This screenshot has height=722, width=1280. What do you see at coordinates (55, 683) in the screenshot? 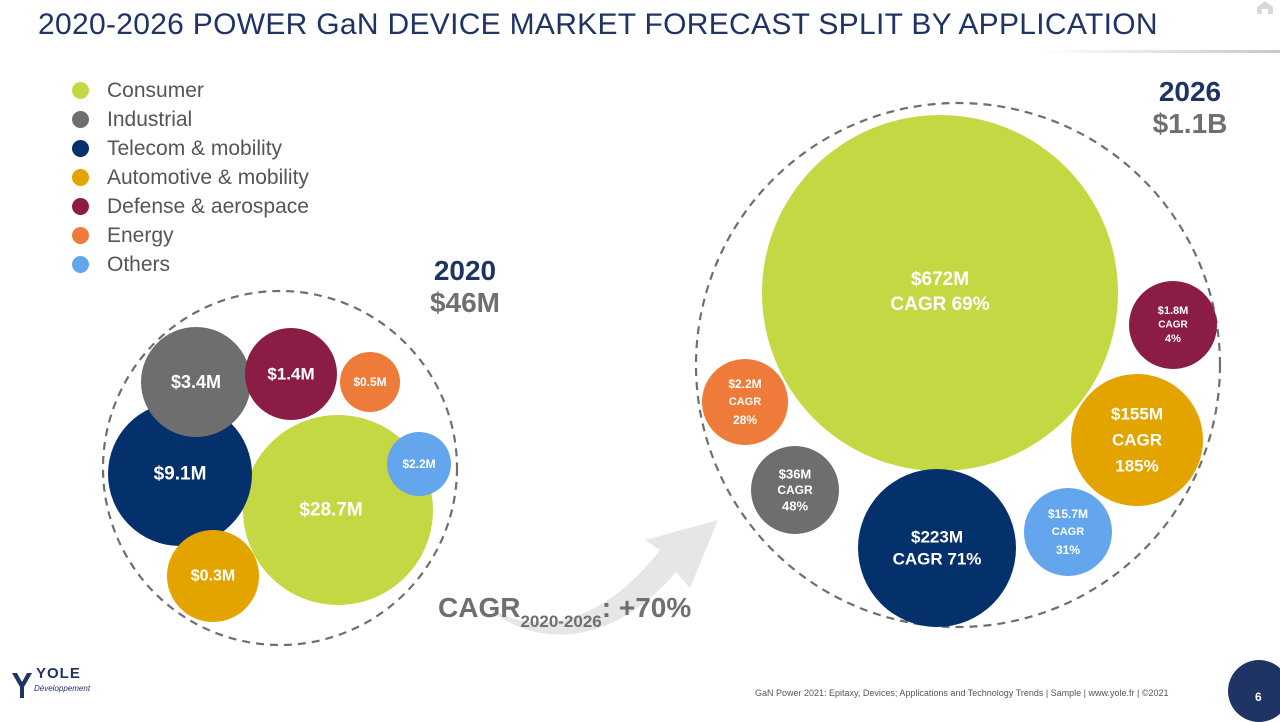
I see `yole-logo: YOLE Développement` at bounding box center [55, 683].